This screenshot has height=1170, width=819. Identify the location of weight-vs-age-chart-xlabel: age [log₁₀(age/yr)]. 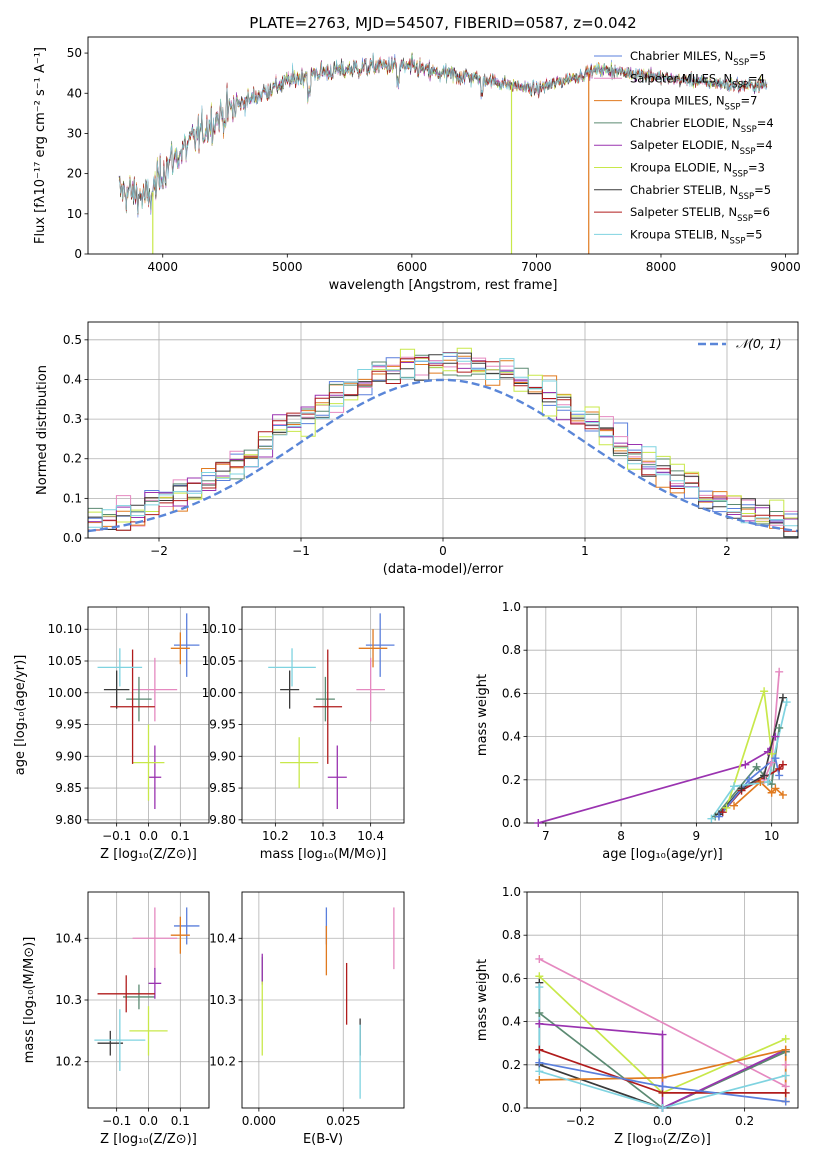
(662, 854).